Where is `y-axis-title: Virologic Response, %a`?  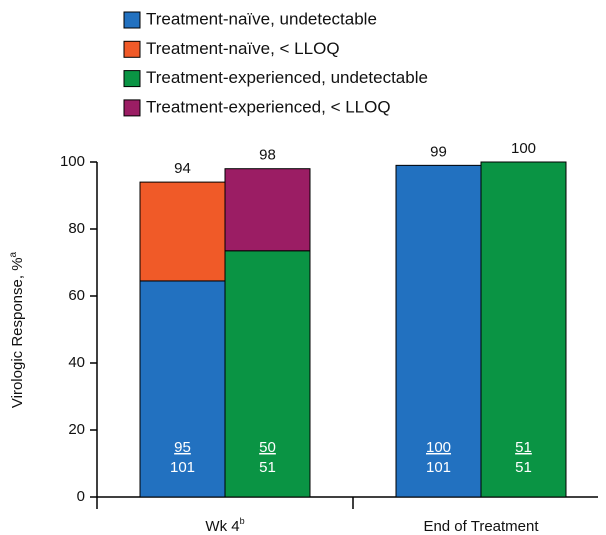
y-axis-title: Virologic Response, %a is located at coordinates (17, 329).